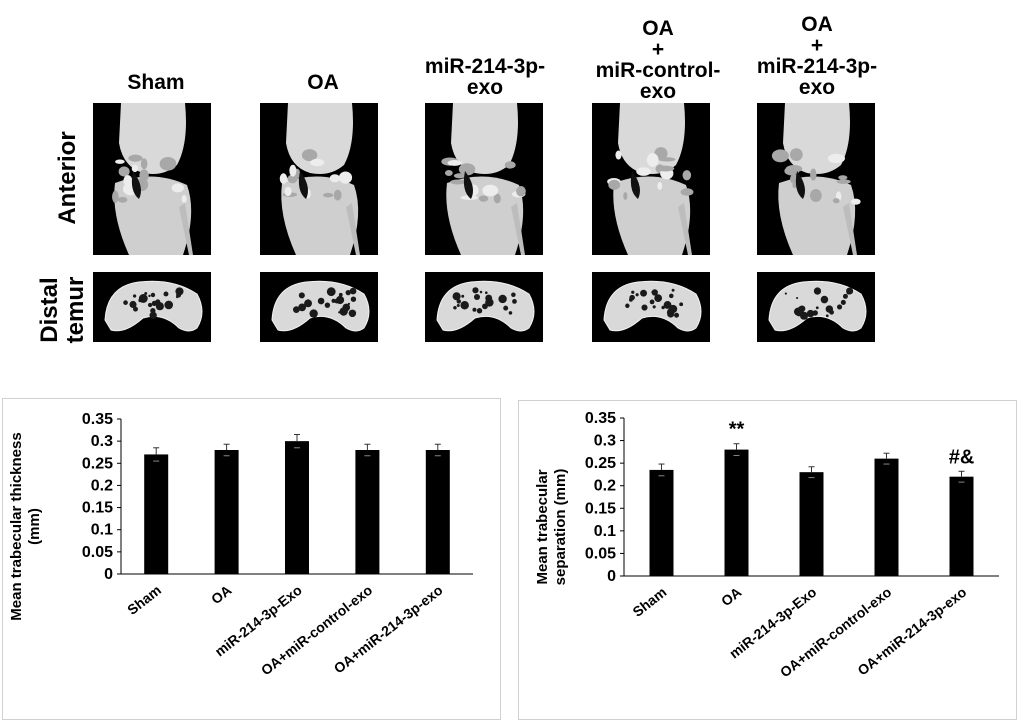 The height and width of the screenshot is (724, 1020). I want to click on row-label-distal-femur: Distal temur, so click(62, 310).